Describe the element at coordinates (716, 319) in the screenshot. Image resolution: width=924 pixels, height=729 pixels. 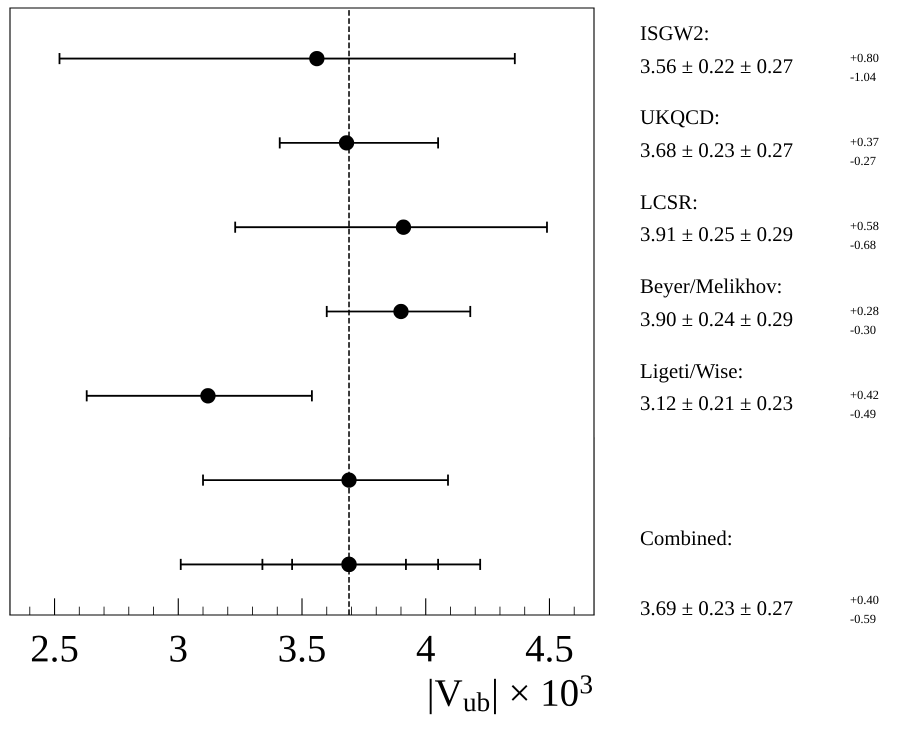
I see `text: 3.90 ± 0.24 ± 0.29` at that location.